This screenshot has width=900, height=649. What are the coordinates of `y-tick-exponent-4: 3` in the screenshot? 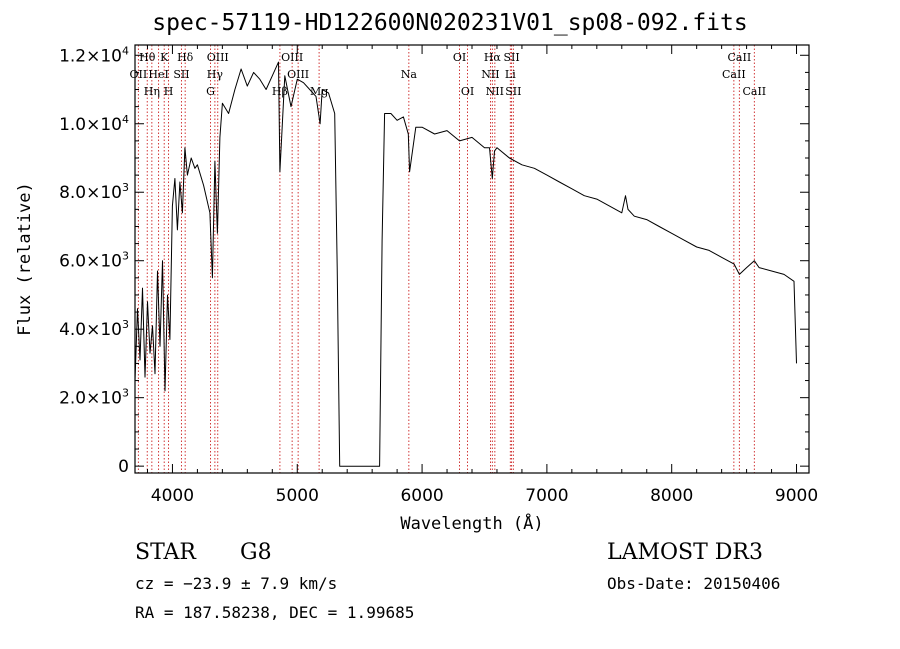 It's located at (125, 187).